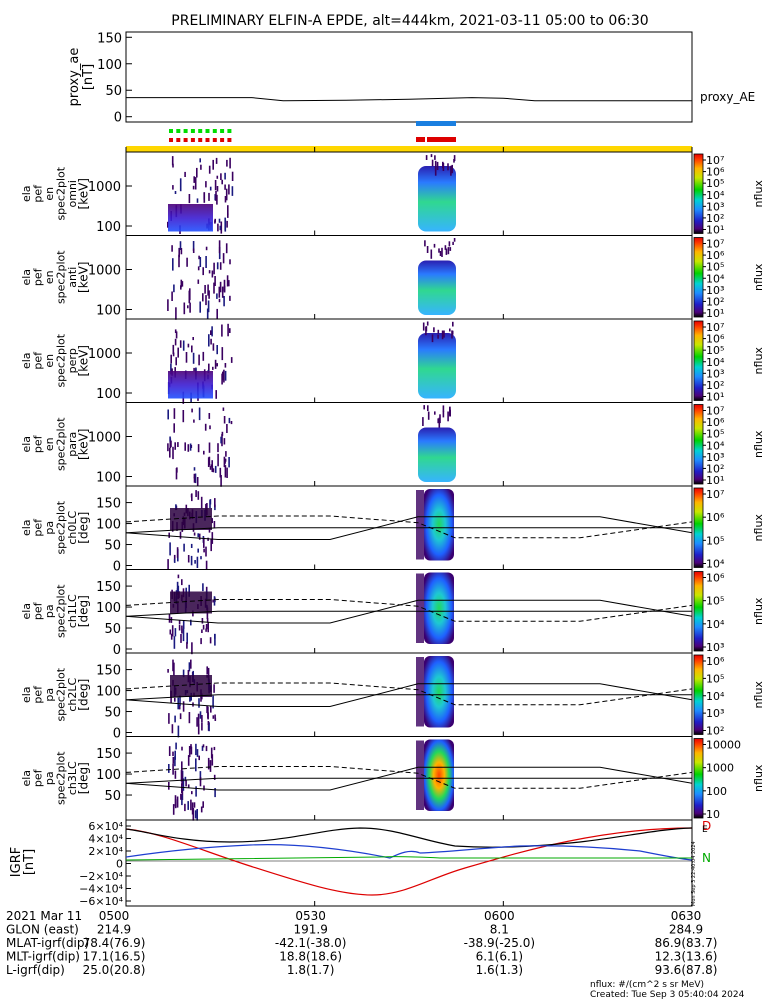  Describe the element at coordinates (55, 694) in the screenshot. I see `spec-y-label: elapefpaspec2plotch2LC[deg]` at that location.